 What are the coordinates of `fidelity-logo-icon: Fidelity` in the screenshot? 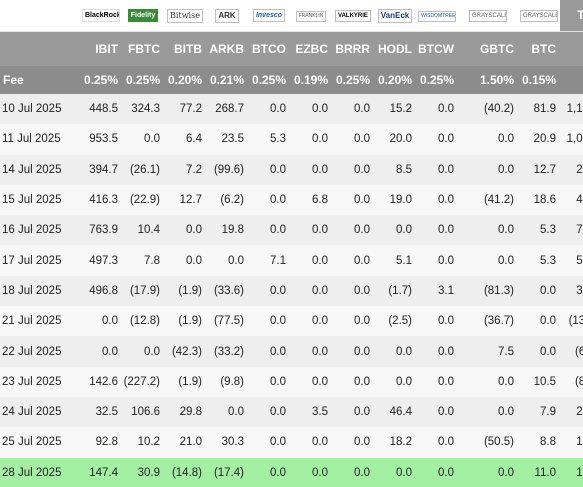 It's located at (143, 15).